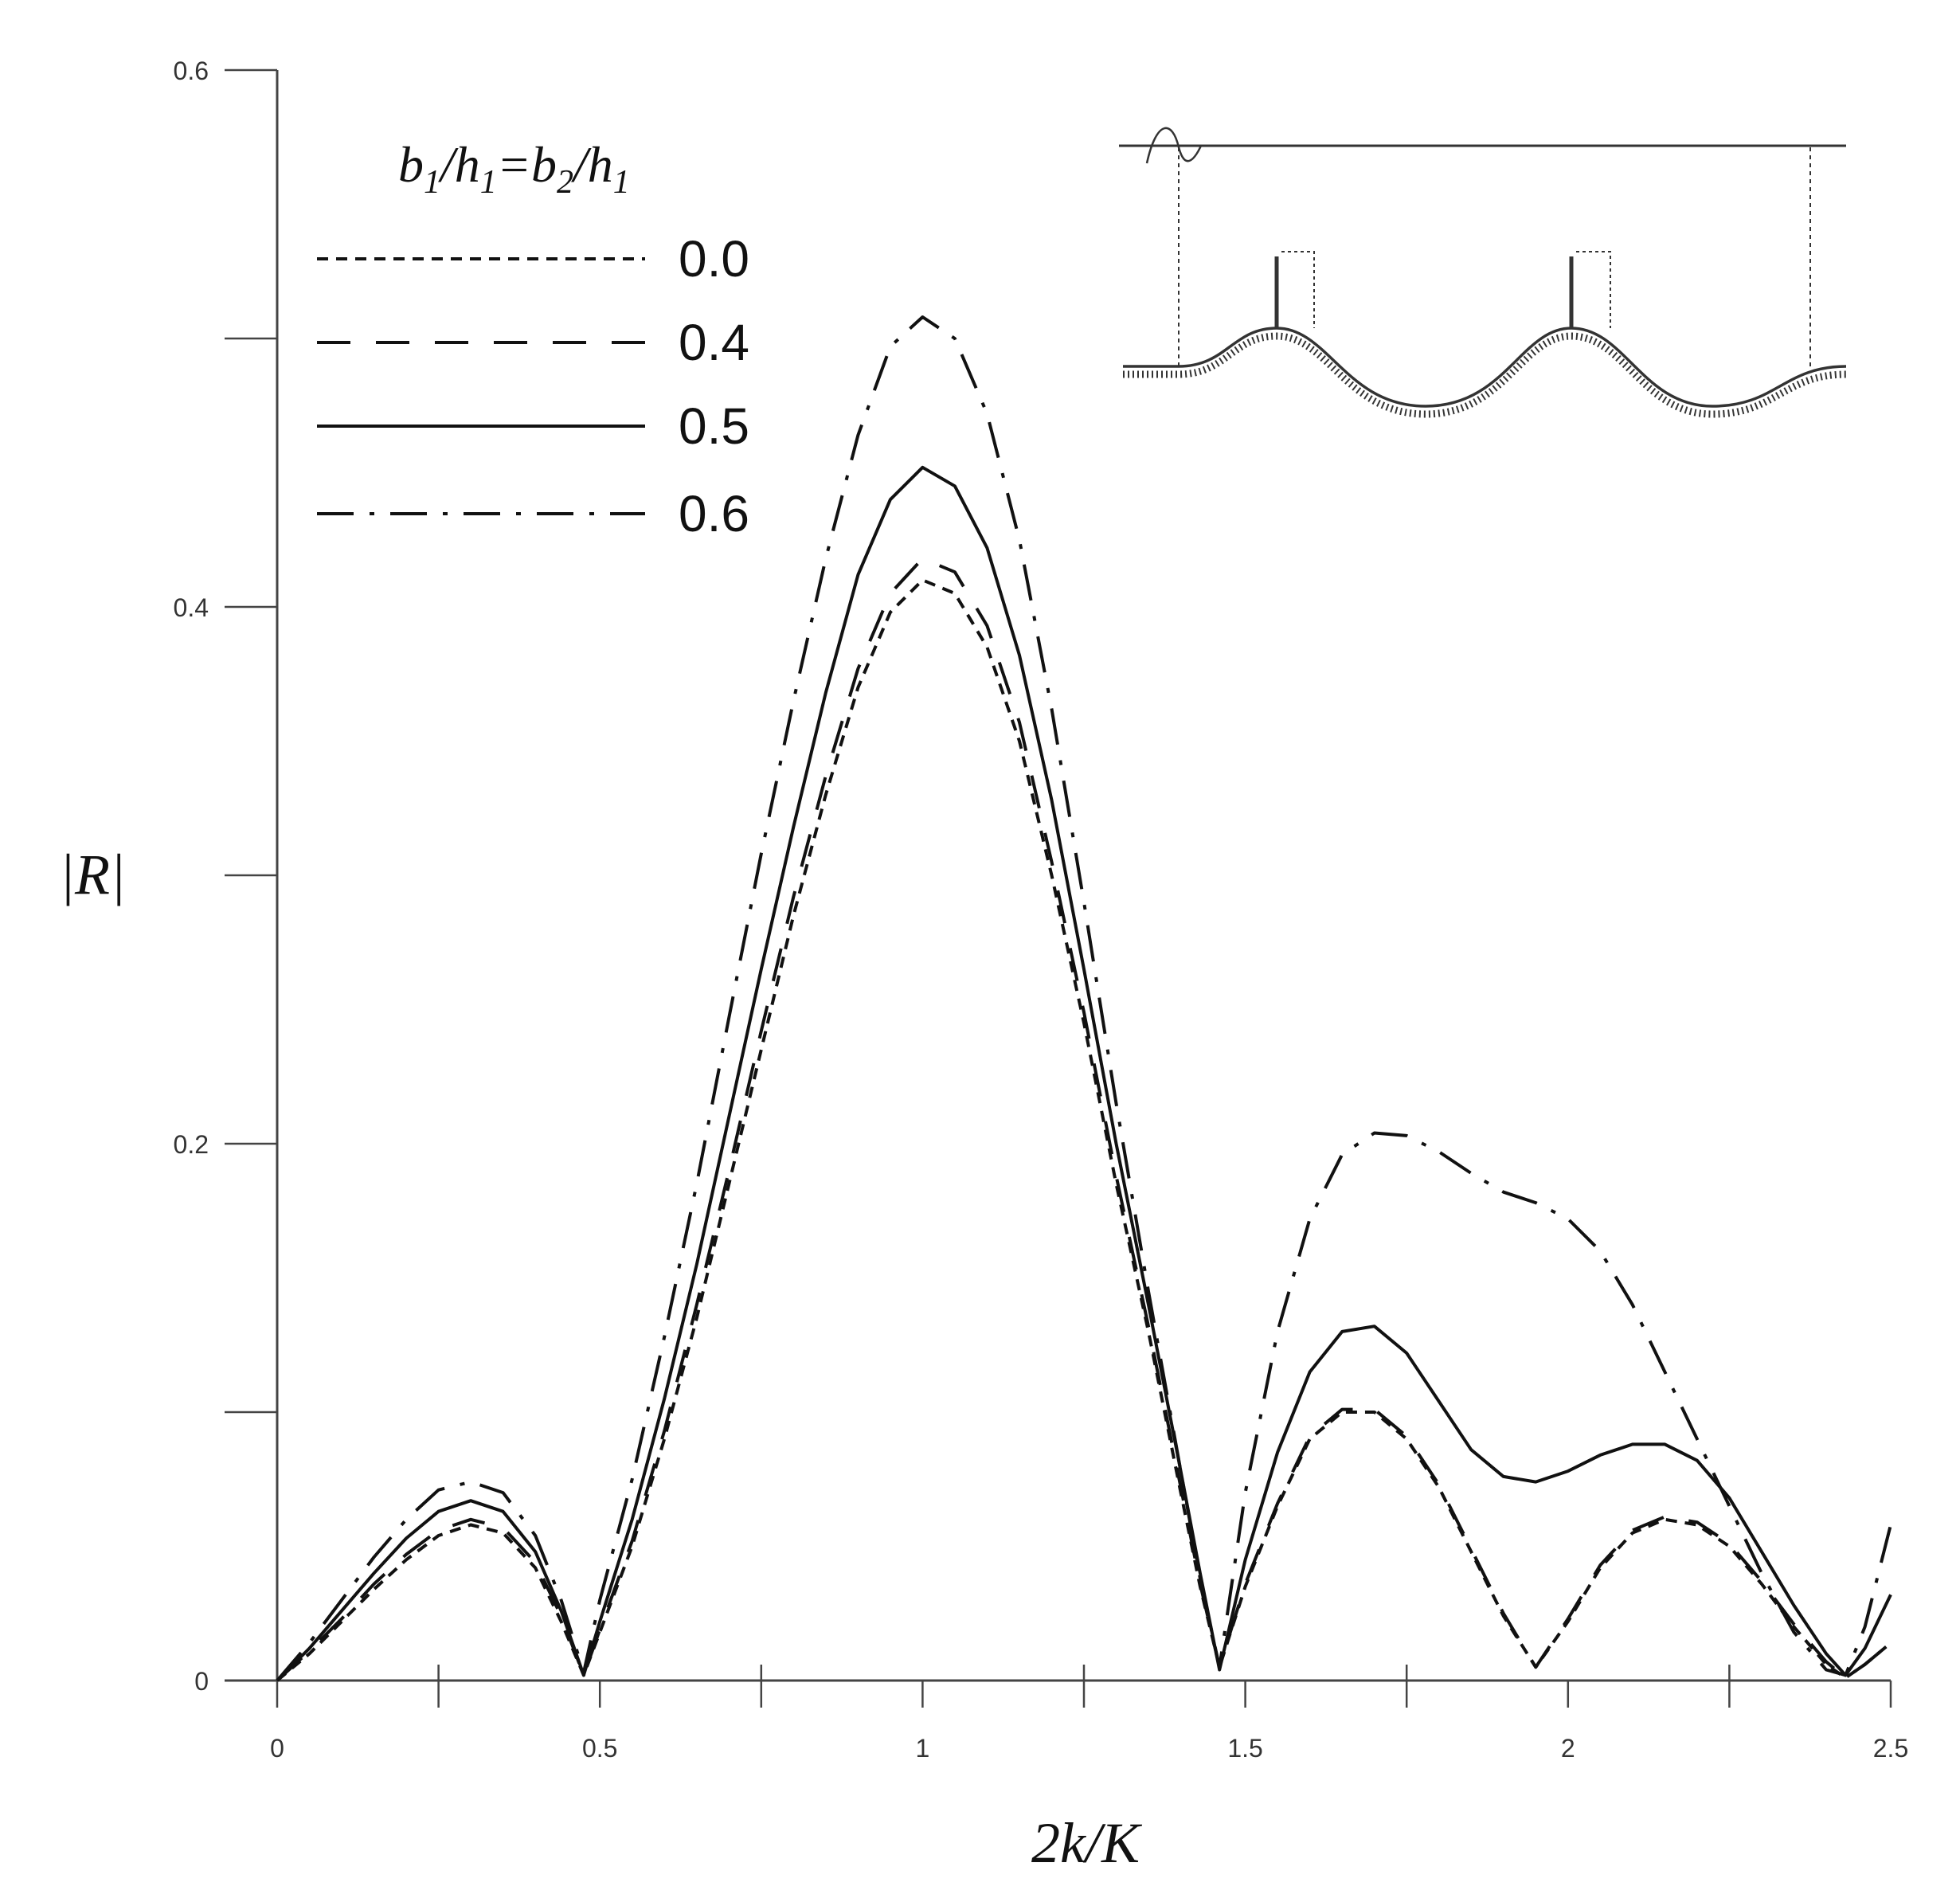 This screenshot has width=1960, height=1890. Describe the element at coordinates (1568, 1748) in the screenshot. I see `x-tick-label: 2` at that location.